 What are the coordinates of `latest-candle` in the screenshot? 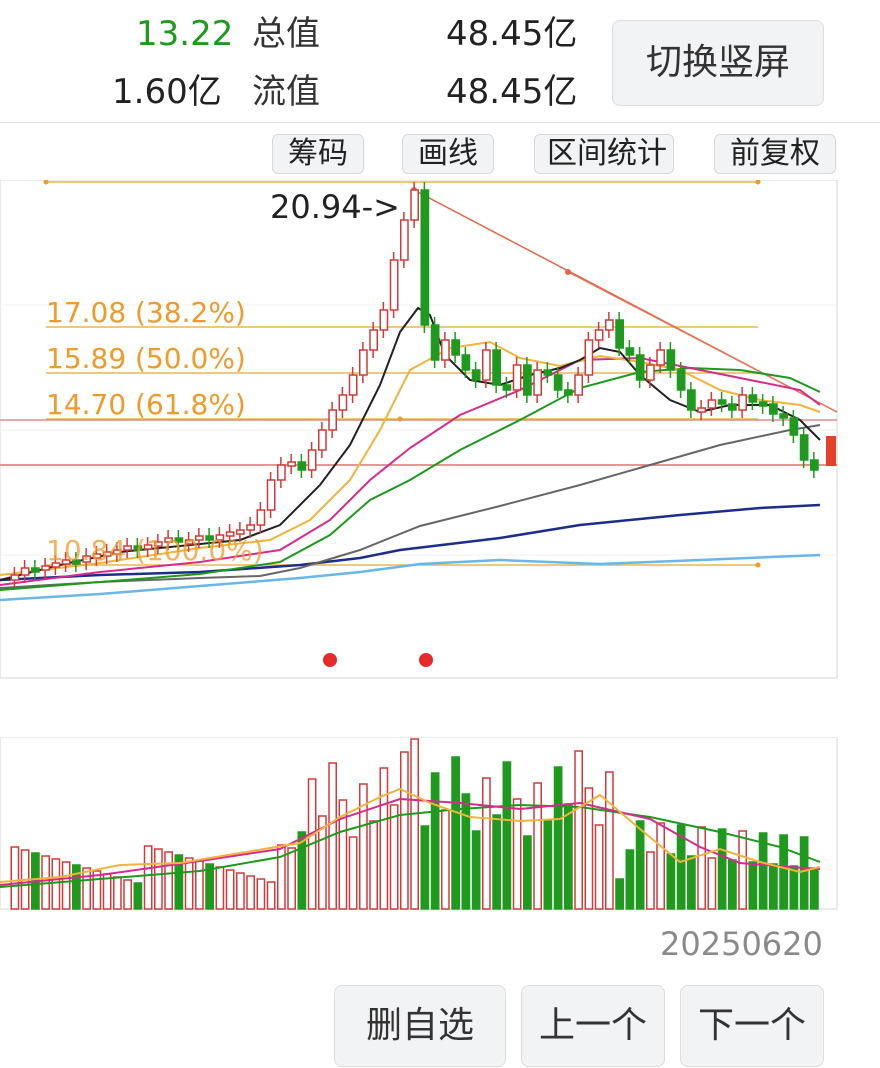 It's located at (831, 451).